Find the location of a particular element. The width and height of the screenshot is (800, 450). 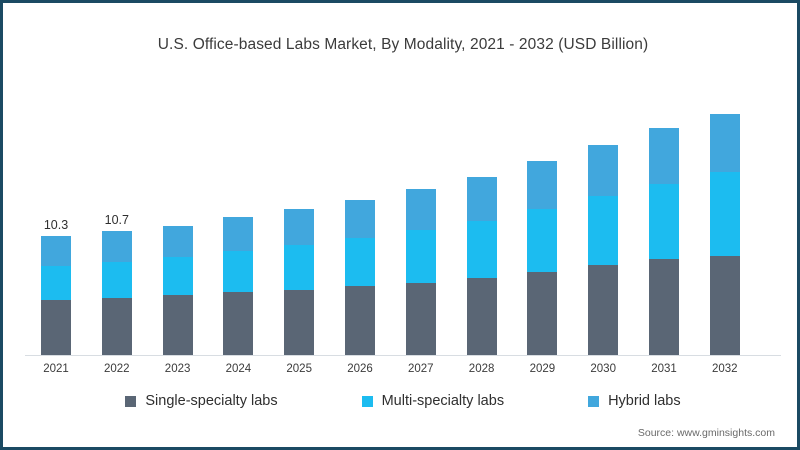

source-attribution: Source: www.gminsights.com is located at coordinates (706, 433).